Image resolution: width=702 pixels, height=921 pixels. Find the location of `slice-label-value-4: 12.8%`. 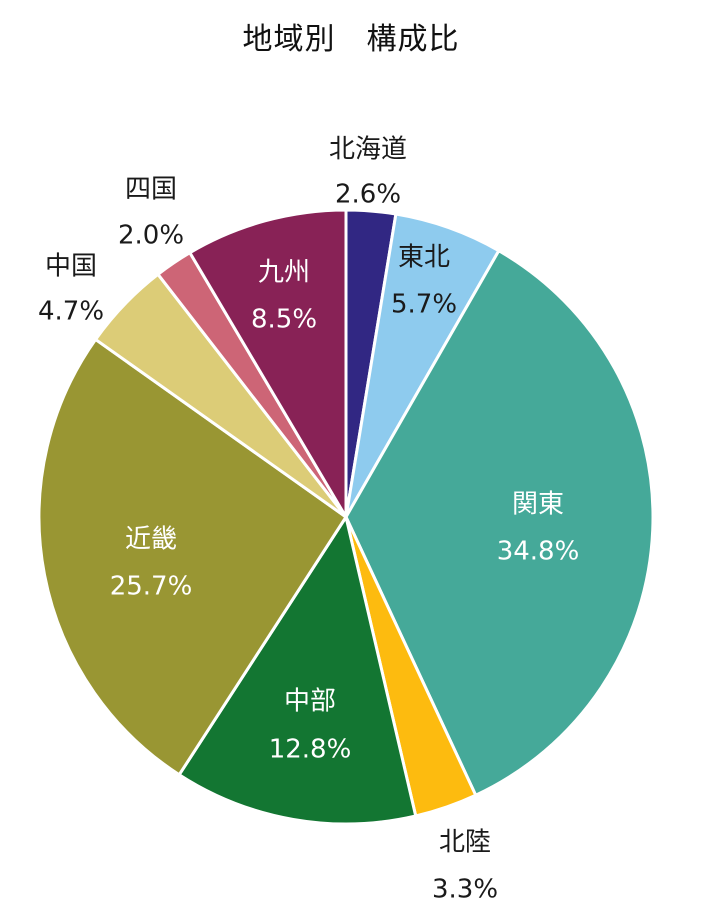

slice-label-value-4: 12.8% is located at coordinates (310, 750).